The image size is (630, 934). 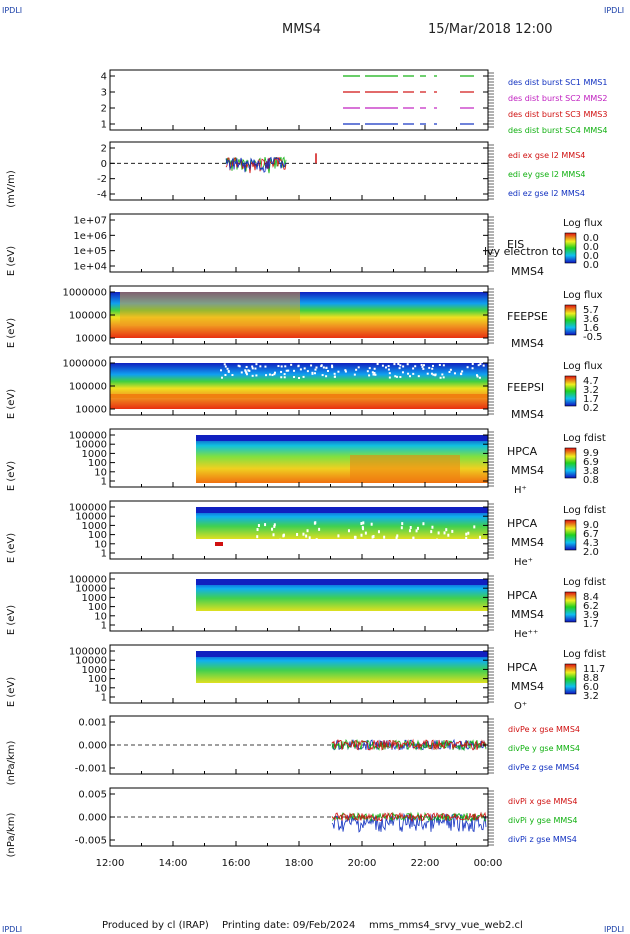 What do you see at coordinates (102, 195) in the screenshot?
I see `y-tick-label: -4` at bounding box center [102, 195].